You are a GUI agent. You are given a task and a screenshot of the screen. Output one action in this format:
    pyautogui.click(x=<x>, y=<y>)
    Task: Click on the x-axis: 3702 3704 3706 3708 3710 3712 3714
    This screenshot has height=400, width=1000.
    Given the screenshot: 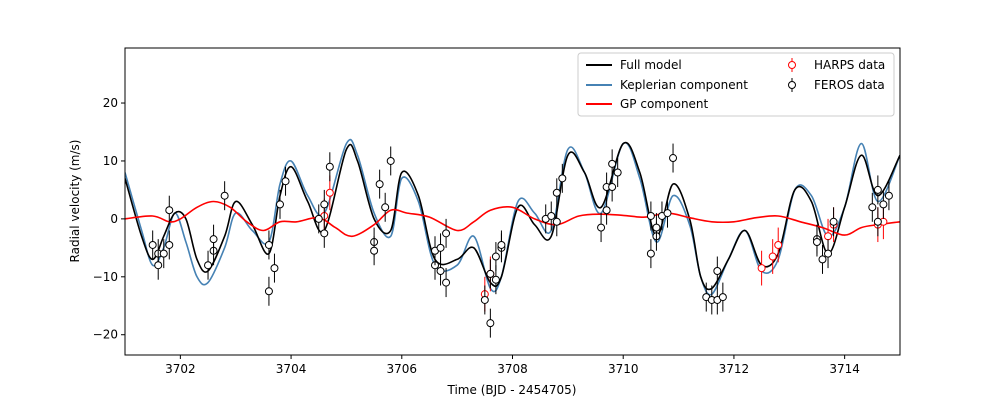 What is the action you would take?
    pyautogui.click(x=512, y=365)
    